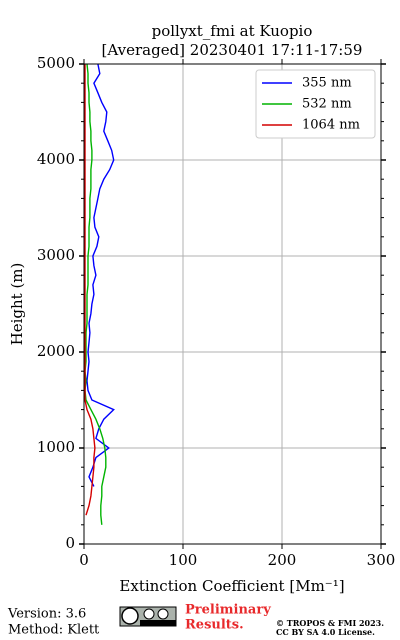  I want to click on x-tick-label: 100, so click(183, 560).